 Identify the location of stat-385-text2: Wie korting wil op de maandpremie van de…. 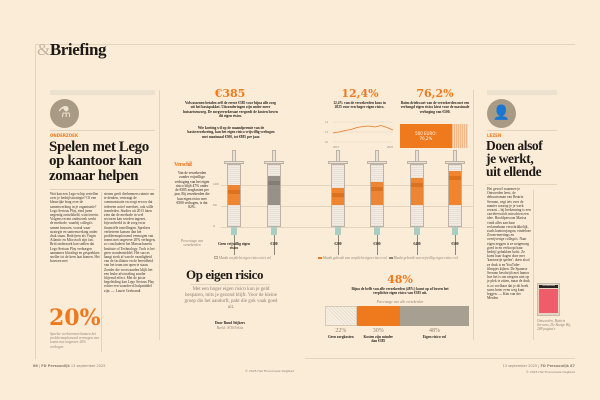
(231, 132).